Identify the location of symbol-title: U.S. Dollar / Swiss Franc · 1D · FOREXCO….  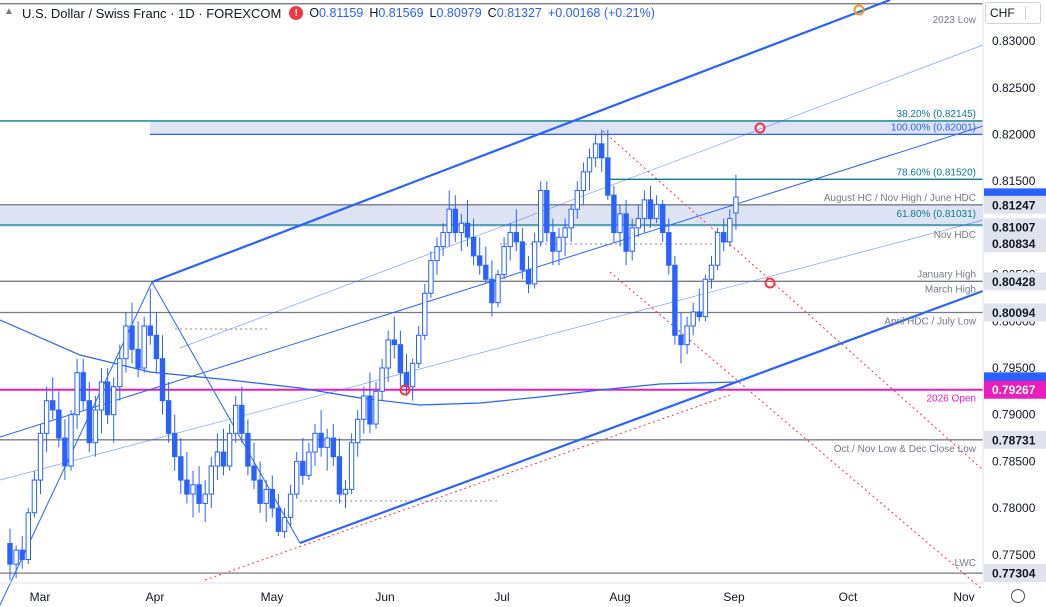
(152, 13).